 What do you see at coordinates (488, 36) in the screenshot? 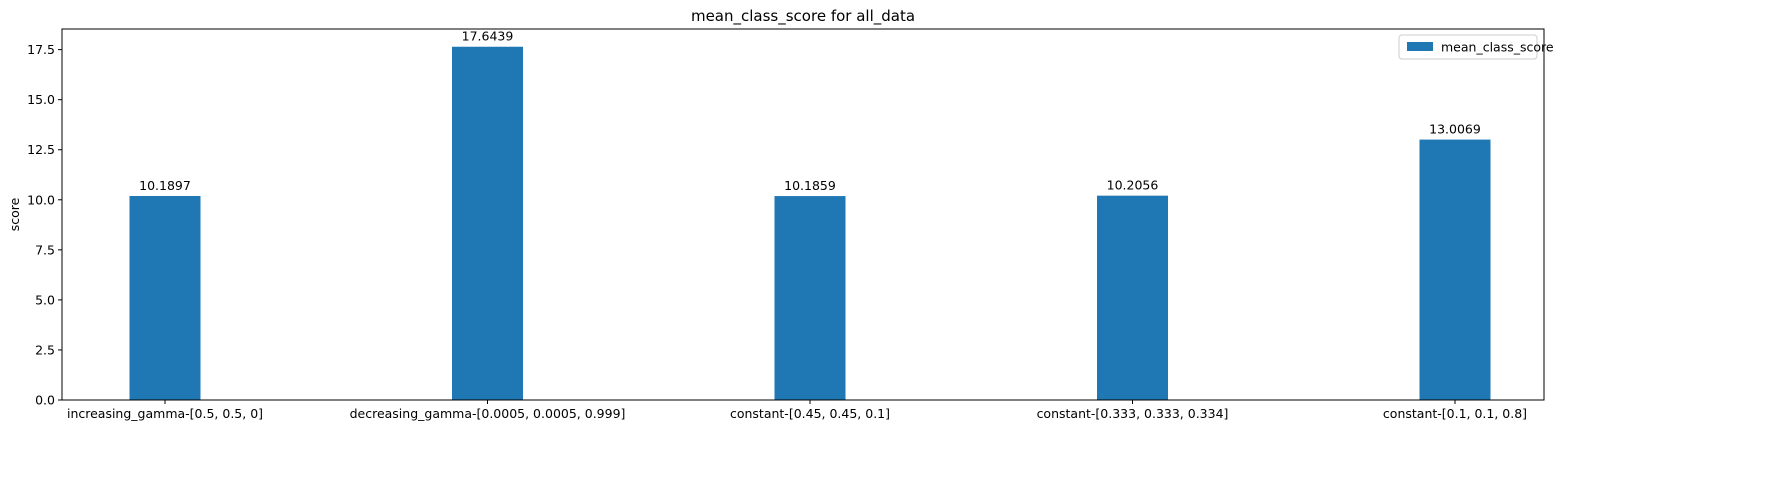
I see `bar-value-label: 17.6439` at bounding box center [488, 36].